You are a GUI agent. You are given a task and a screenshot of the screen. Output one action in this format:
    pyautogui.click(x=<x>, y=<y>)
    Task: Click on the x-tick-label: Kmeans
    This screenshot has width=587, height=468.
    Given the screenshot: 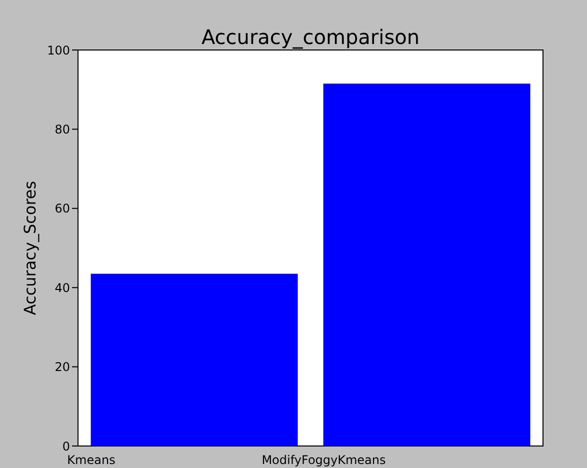 What is the action you would take?
    pyautogui.click(x=91, y=460)
    